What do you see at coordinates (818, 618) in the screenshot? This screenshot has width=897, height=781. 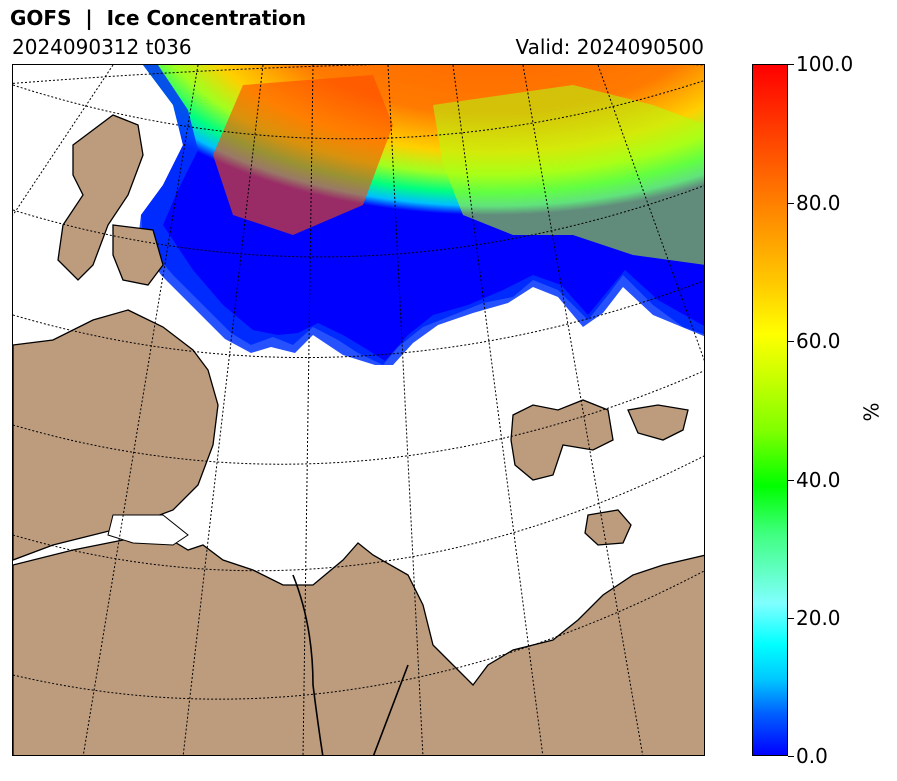 I see `colorbar-tick-label: 20.0` at bounding box center [818, 618].